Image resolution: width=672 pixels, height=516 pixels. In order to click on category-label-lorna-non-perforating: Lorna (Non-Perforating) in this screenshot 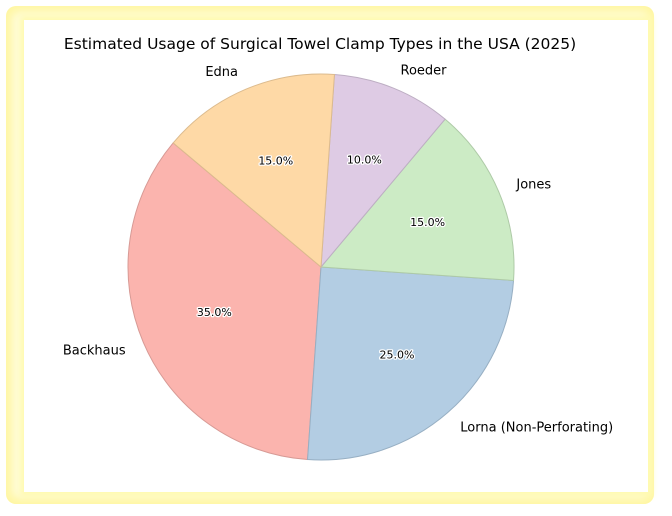, I will do `click(536, 428)`.